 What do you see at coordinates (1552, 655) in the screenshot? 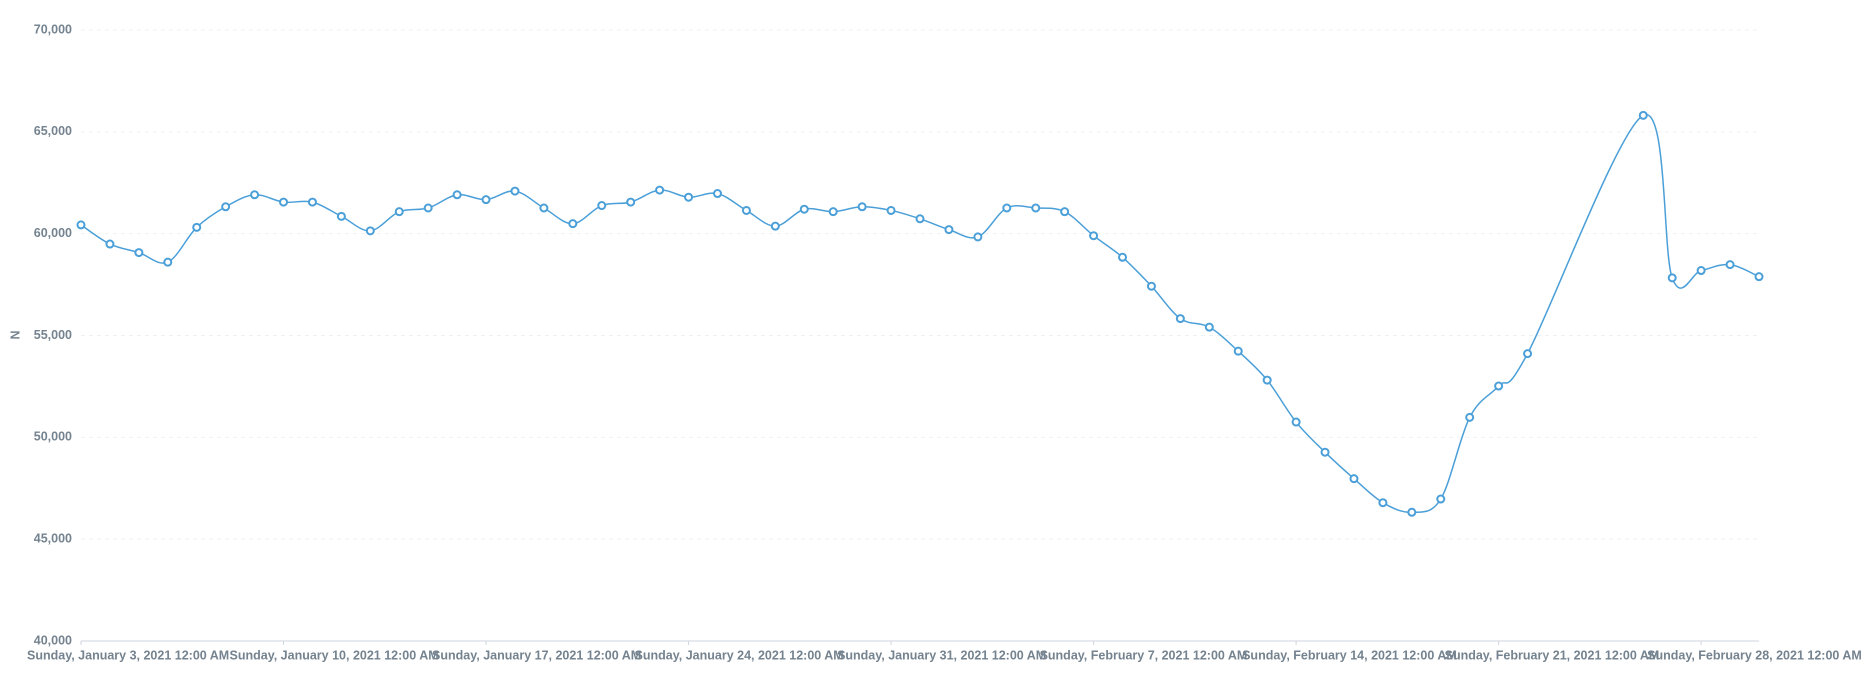
I see `x-tick-label: Sunday, February 21, 2021 12:00 AM` at bounding box center [1552, 655].